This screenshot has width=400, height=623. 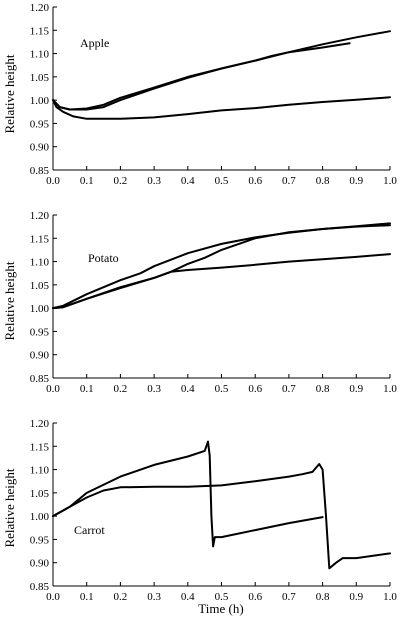 I want to click on y-axis-label-apple: Relative height, so click(x=9, y=93).